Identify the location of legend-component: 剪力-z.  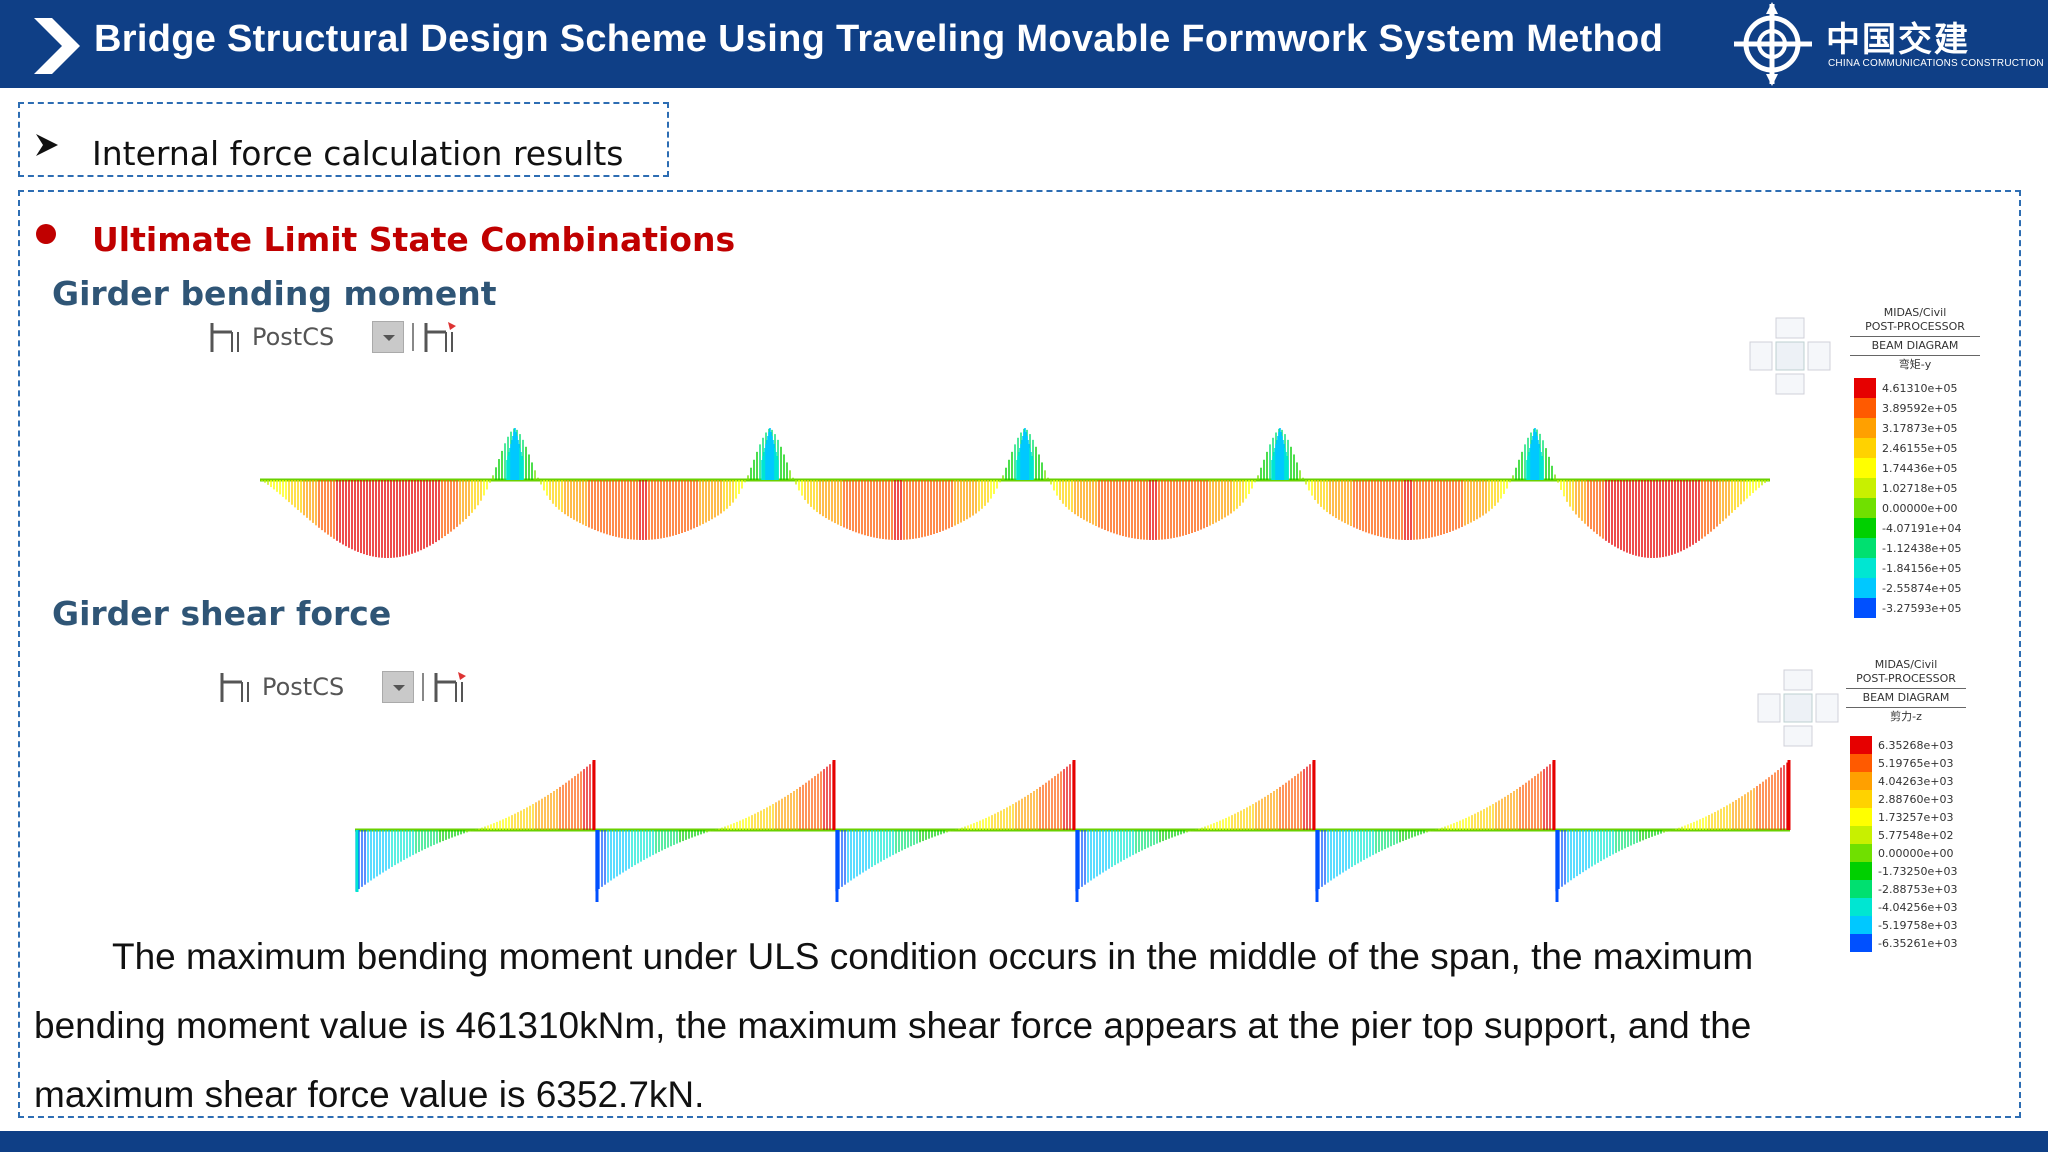
(1906, 716).